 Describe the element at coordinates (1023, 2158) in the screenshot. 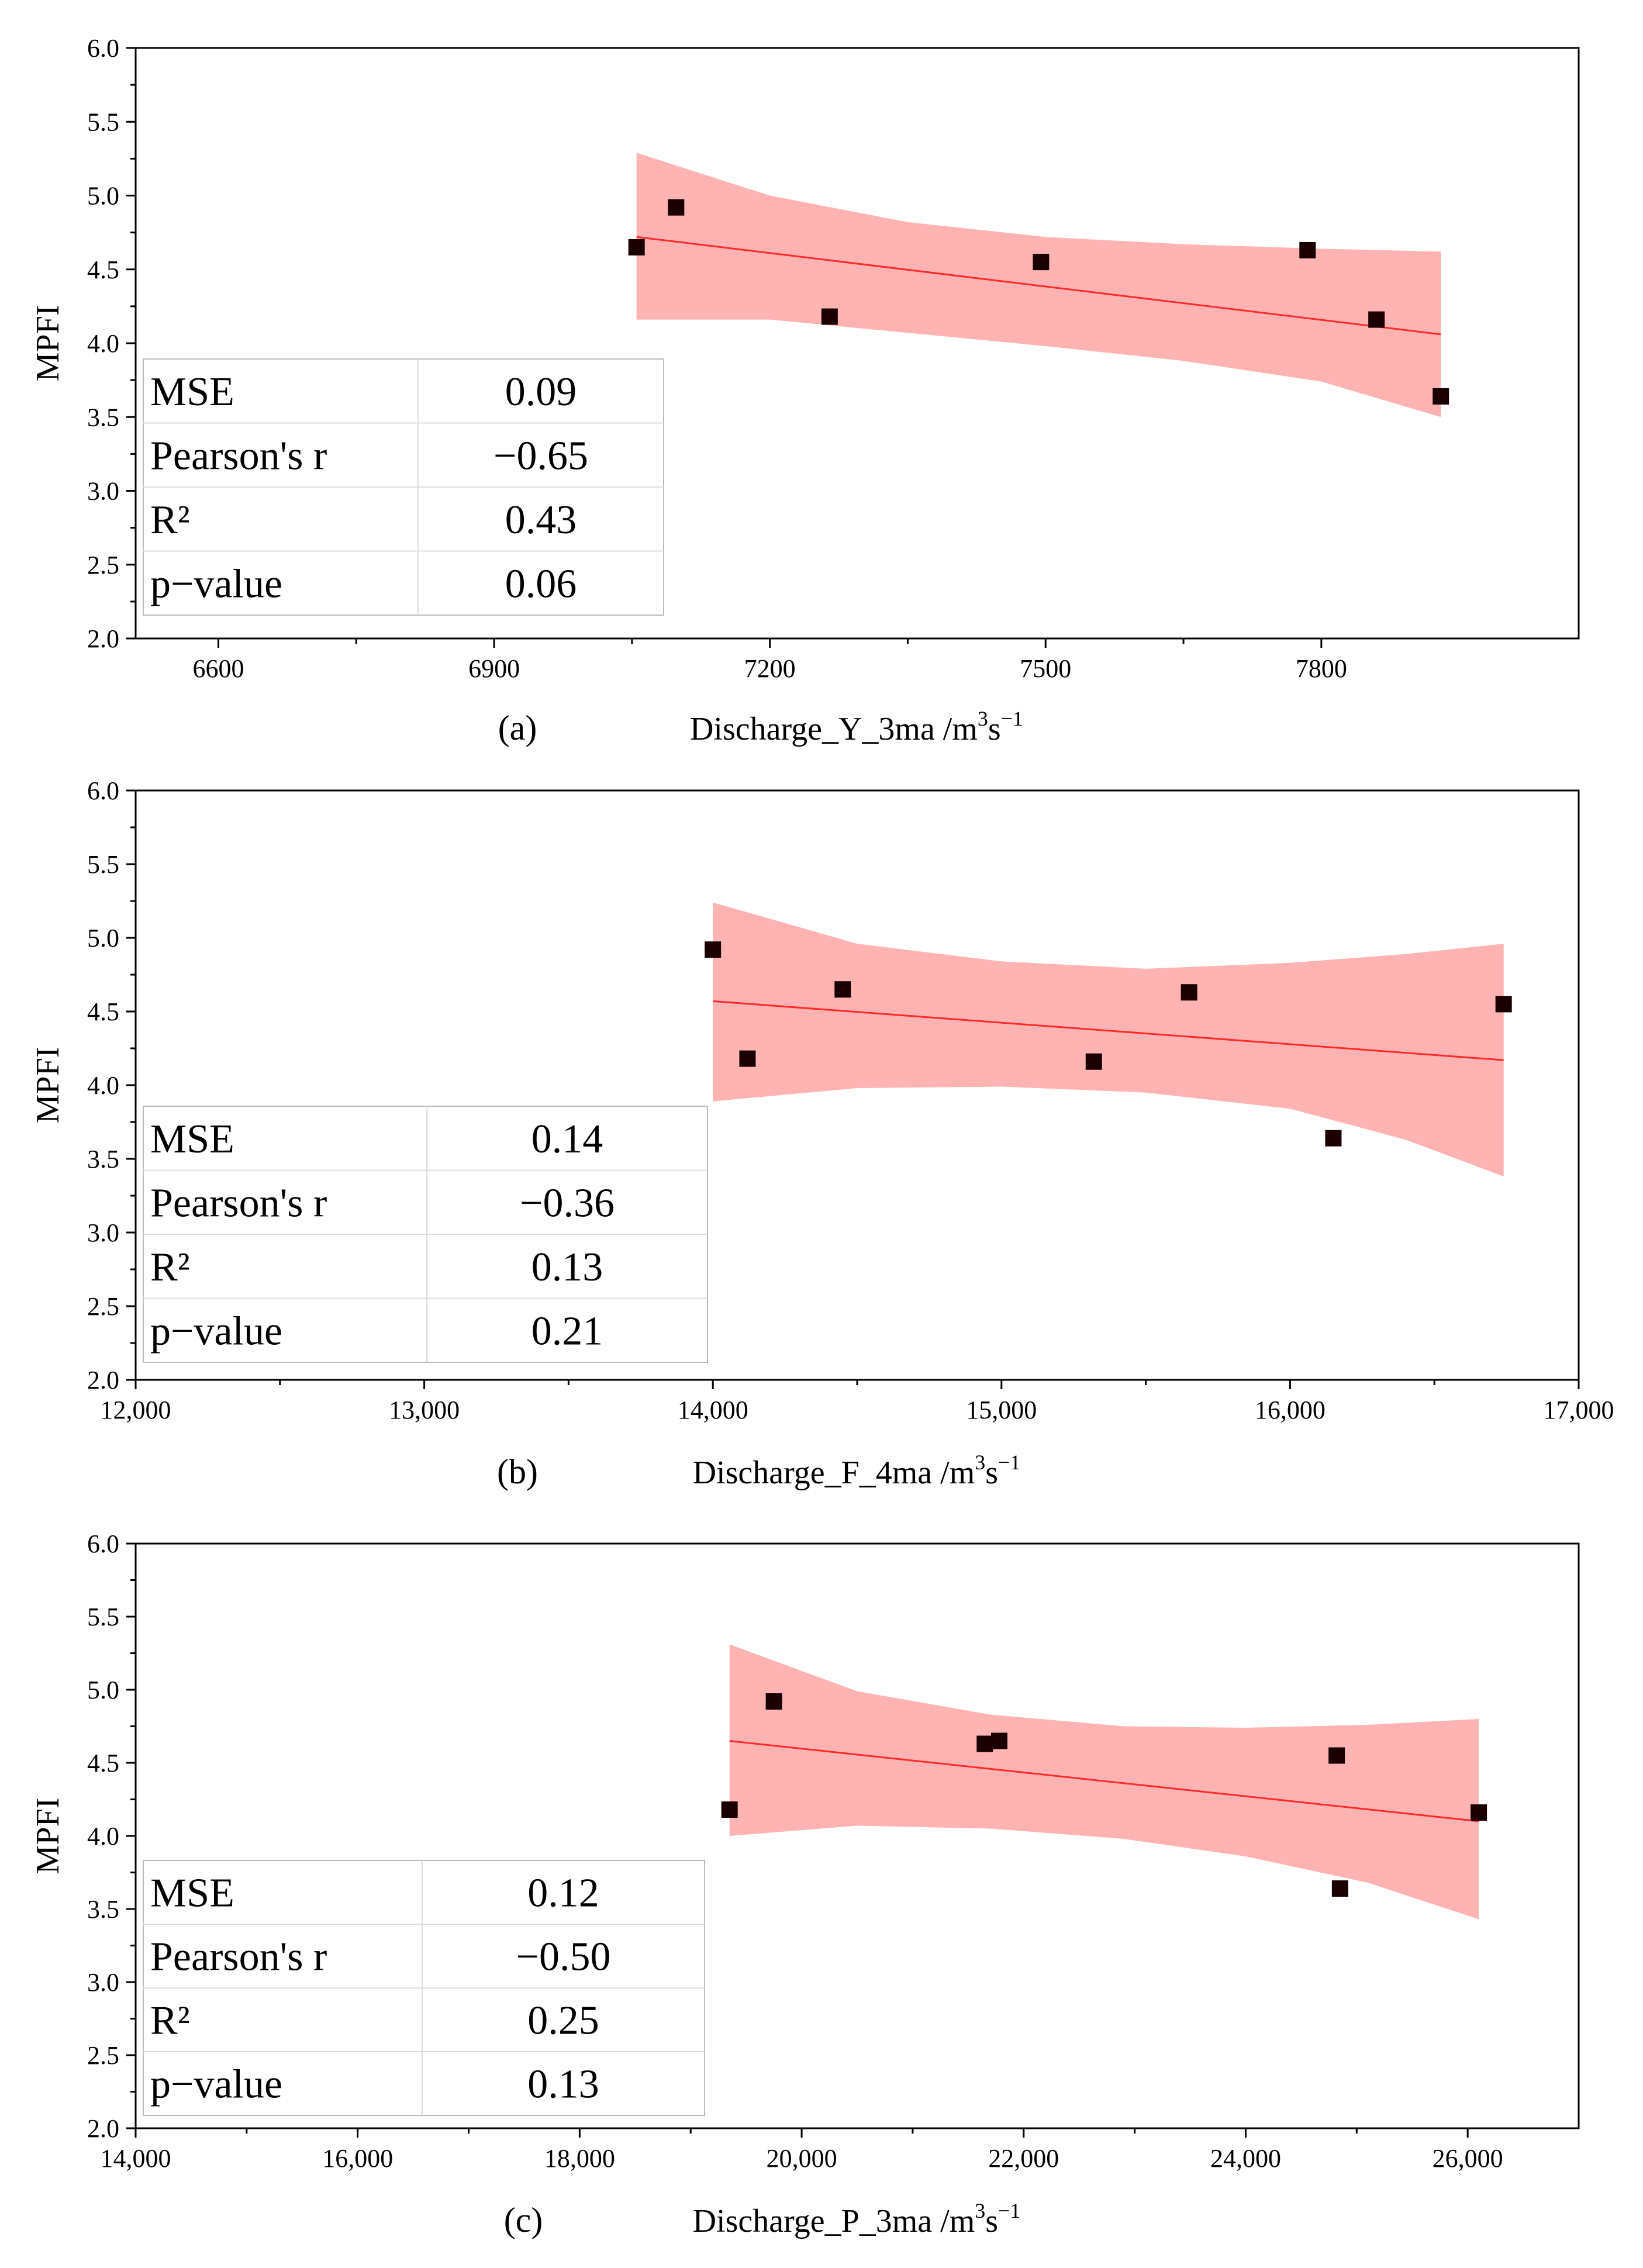

I see `x-tick-label: 22,000` at that location.